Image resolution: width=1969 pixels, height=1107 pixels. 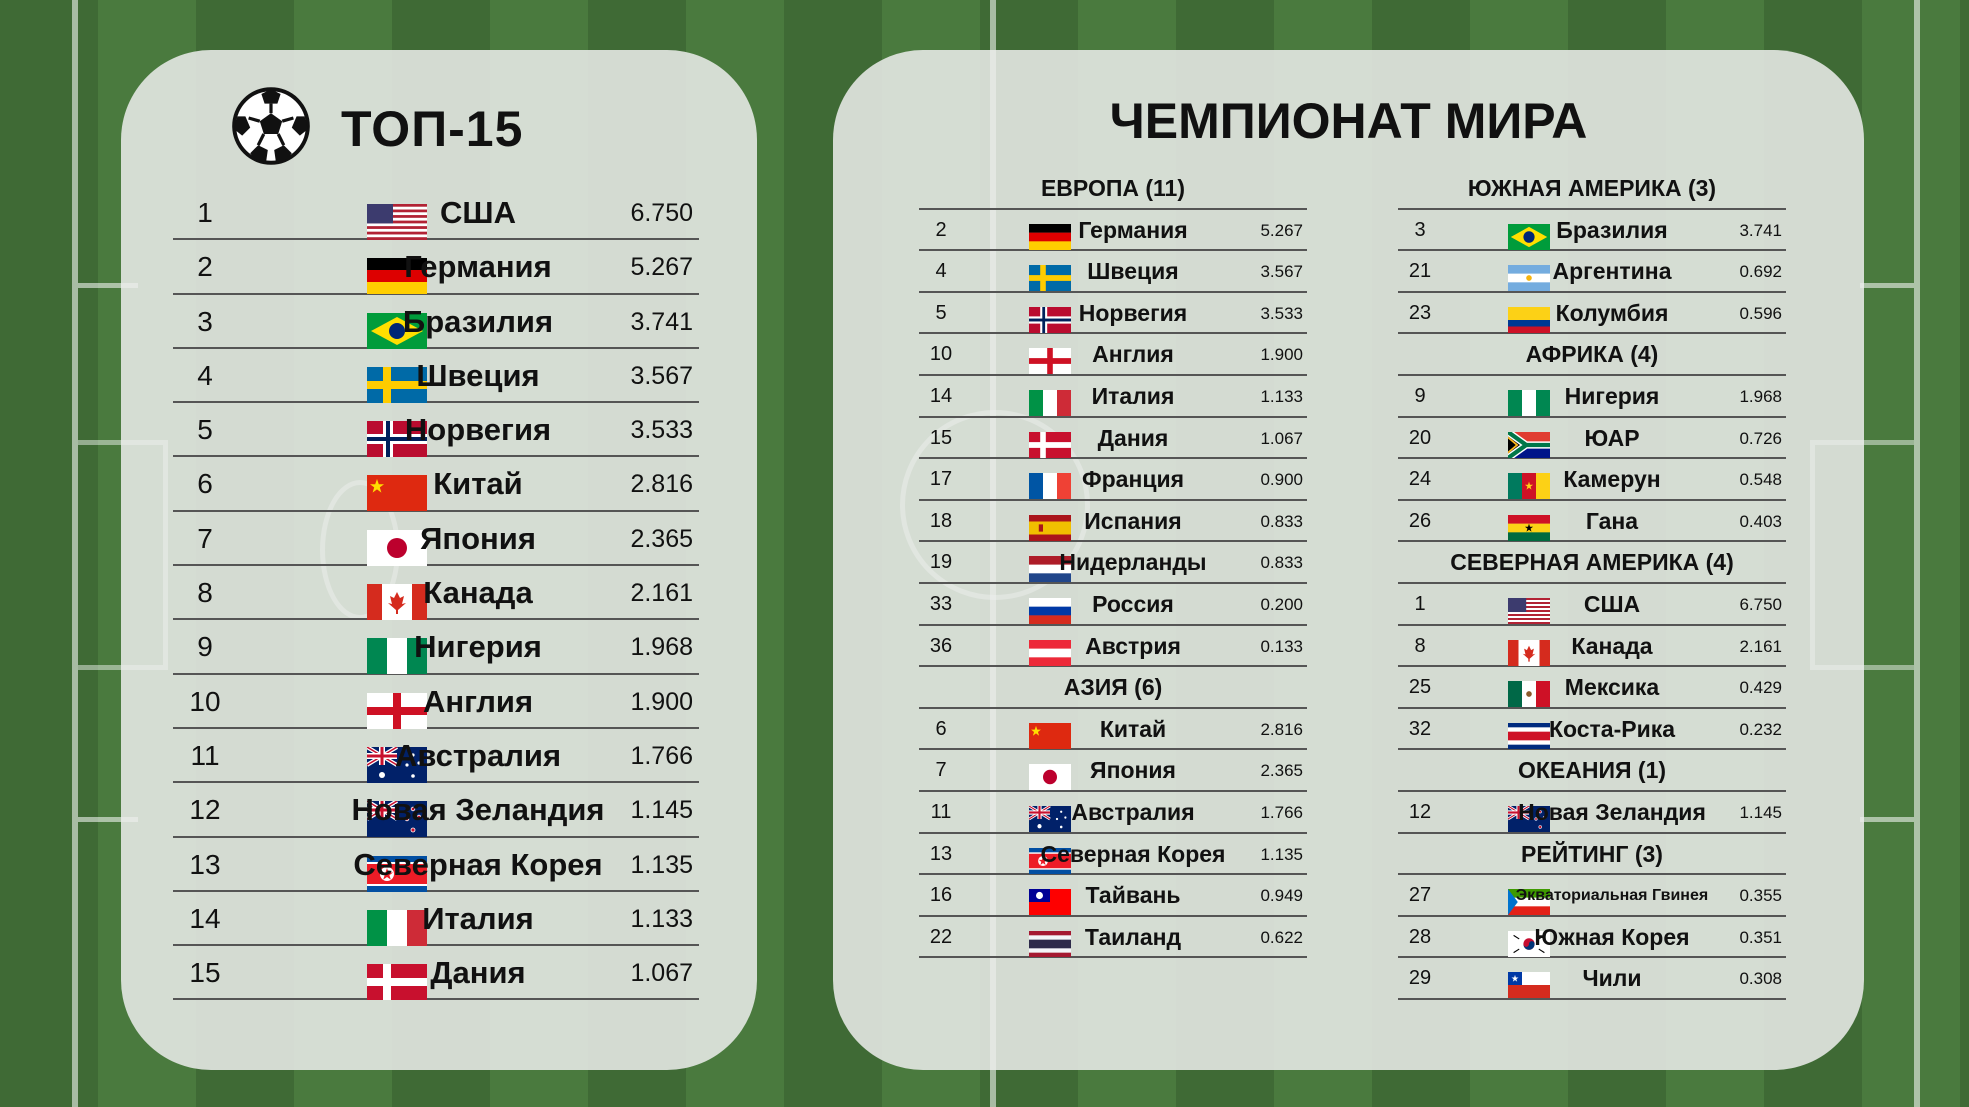 What do you see at coordinates (1760, 979) in the screenshot?
I see `rating-value: 0.308` at bounding box center [1760, 979].